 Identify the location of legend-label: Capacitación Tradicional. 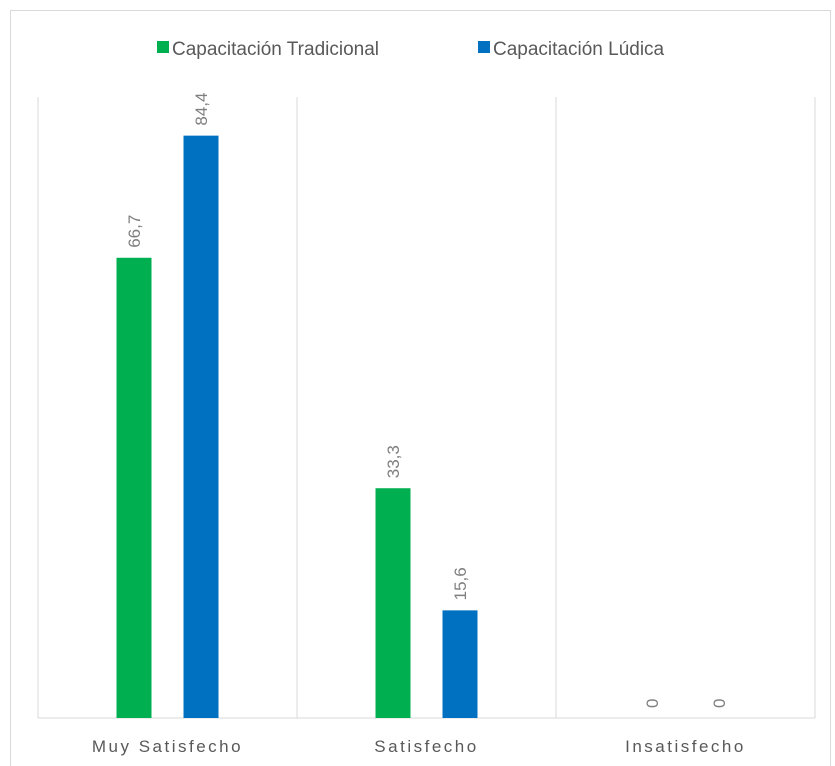
(275, 49).